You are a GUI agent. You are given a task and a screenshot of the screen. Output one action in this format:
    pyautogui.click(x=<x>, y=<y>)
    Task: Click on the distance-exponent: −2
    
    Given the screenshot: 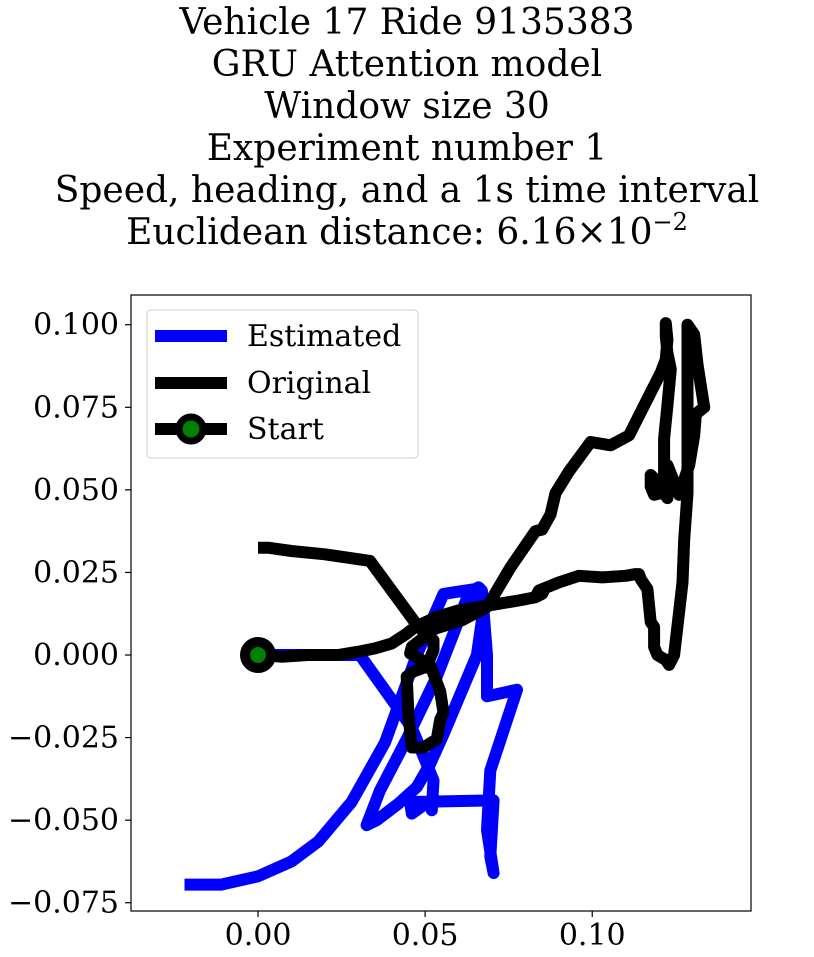 What is the action you would take?
    pyautogui.click(x=670, y=222)
    